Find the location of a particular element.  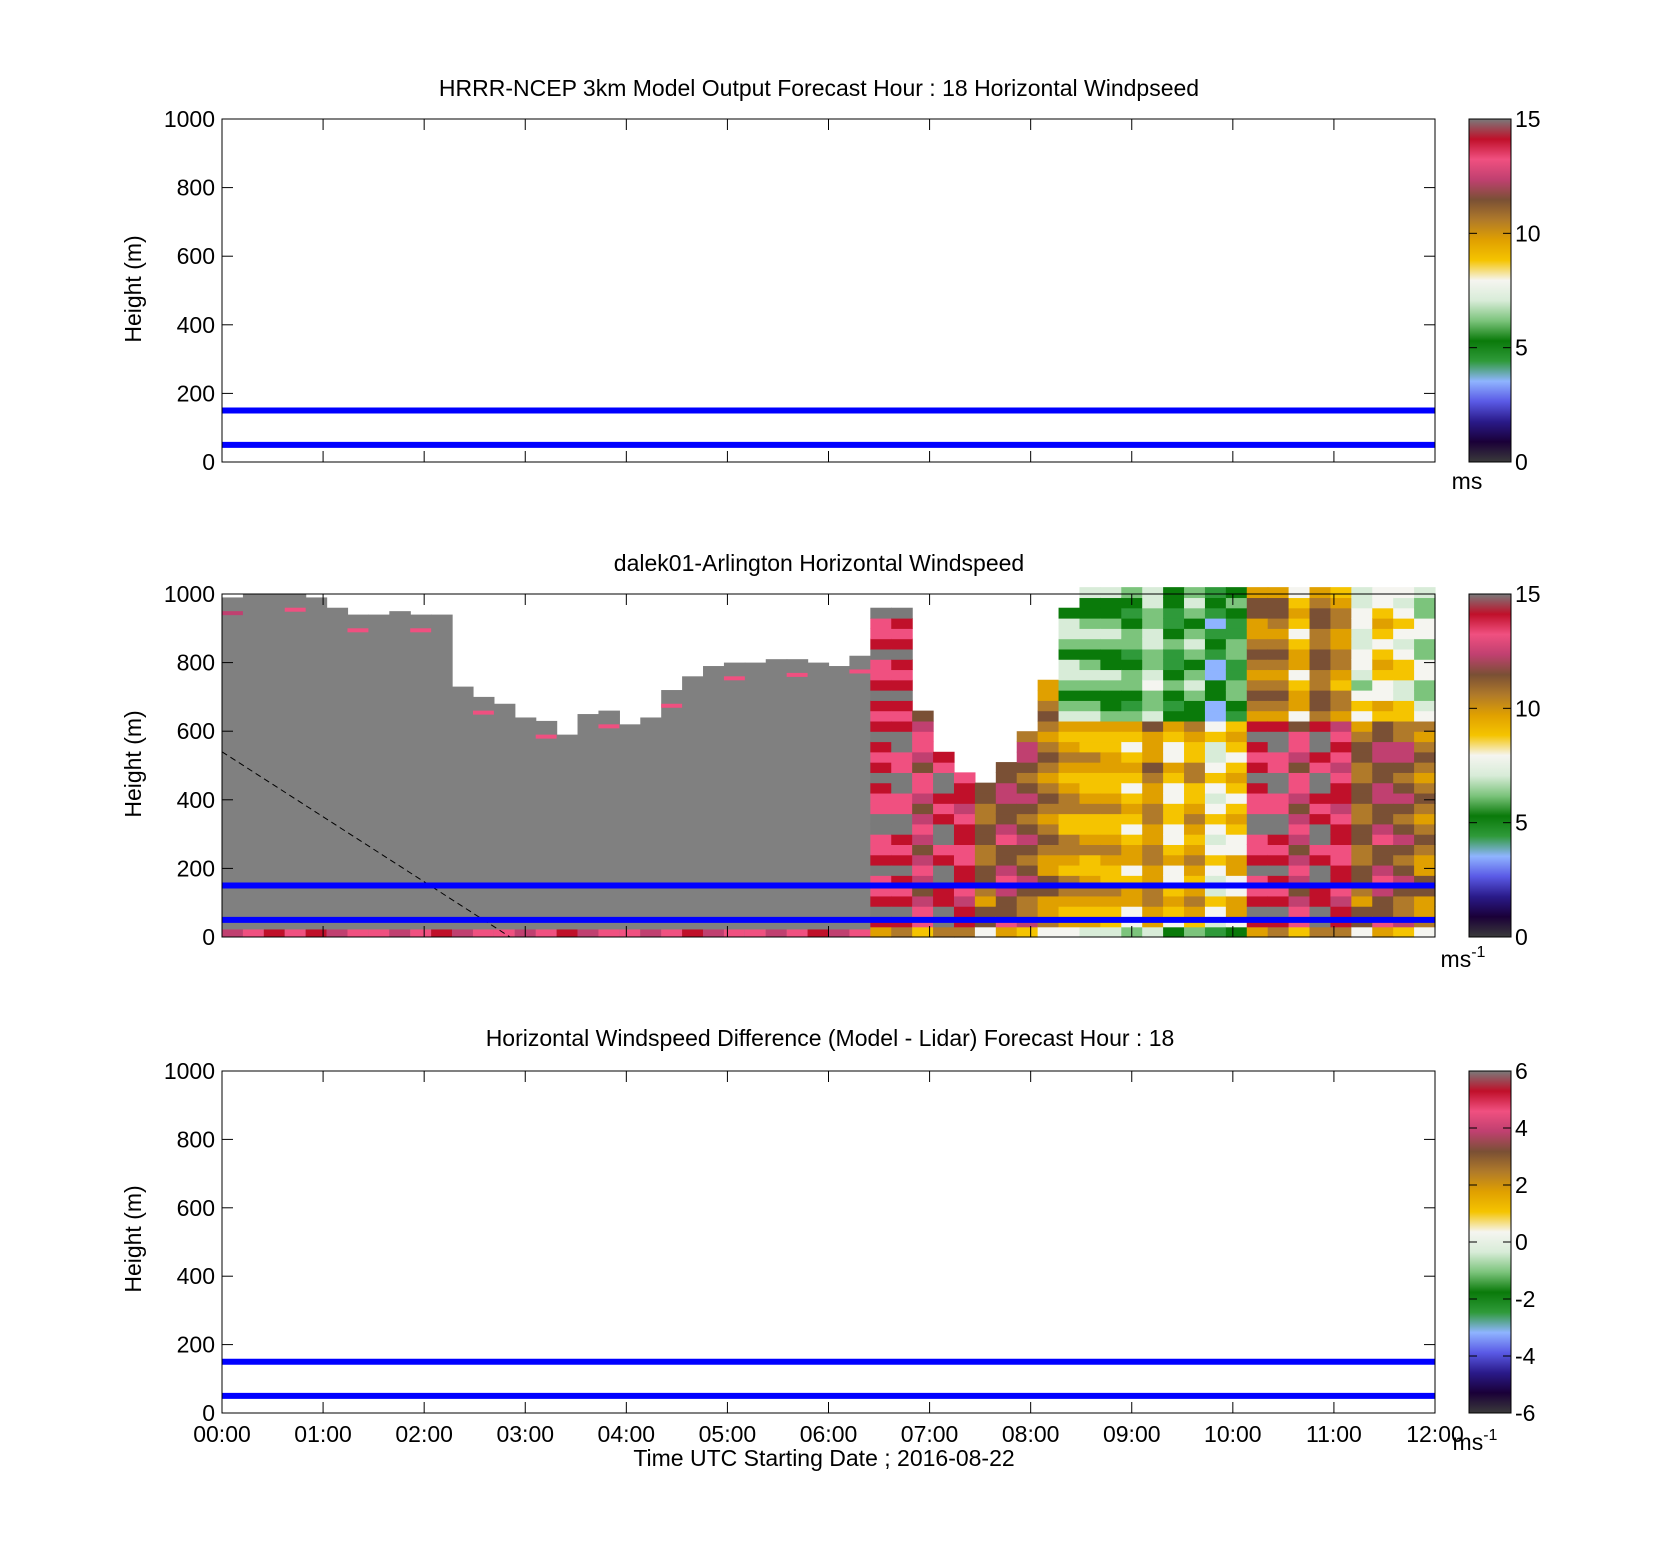

y-tick-label: 1000 is located at coordinates (189, 594).